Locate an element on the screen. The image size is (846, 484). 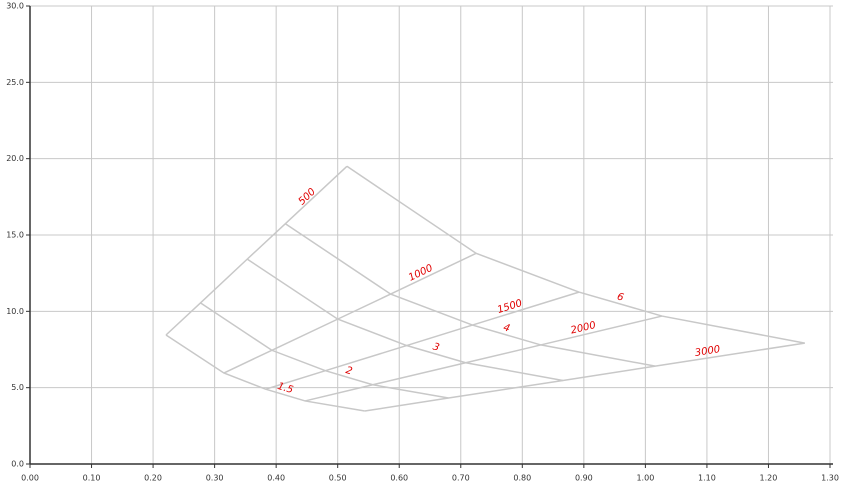
x-tick-label: 1.00 is located at coordinates (645, 478).